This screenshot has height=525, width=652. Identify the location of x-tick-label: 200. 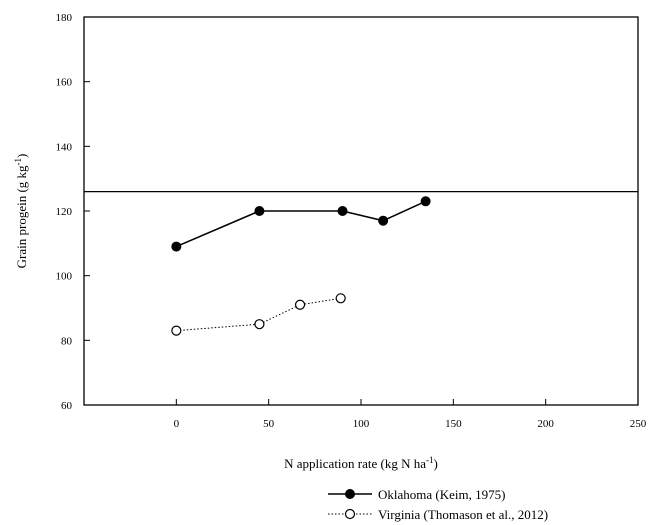
(545, 424).